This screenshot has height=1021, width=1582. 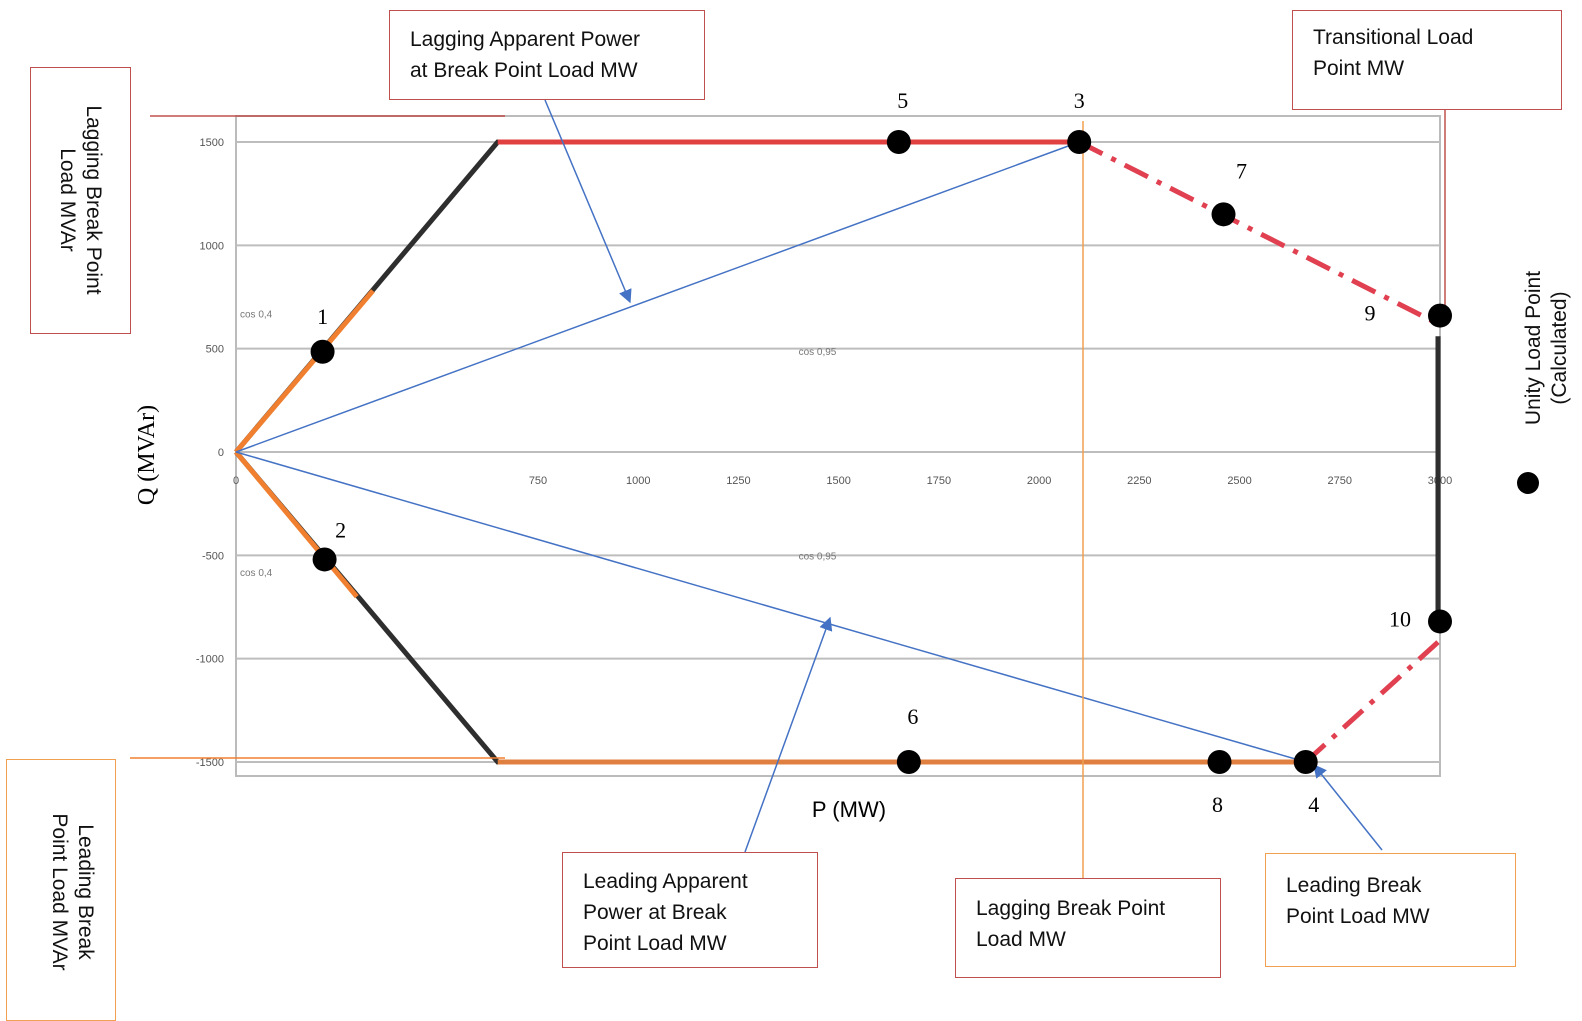 What do you see at coordinates (322, 316) in the screenshot?
I see `point-1-label: 1` at bounding box center [322, 316].